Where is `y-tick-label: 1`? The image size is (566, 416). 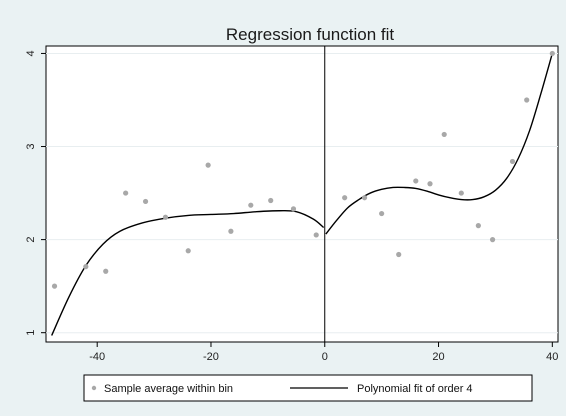
y-tick-label: 1 is located at coordinates (31, 333).